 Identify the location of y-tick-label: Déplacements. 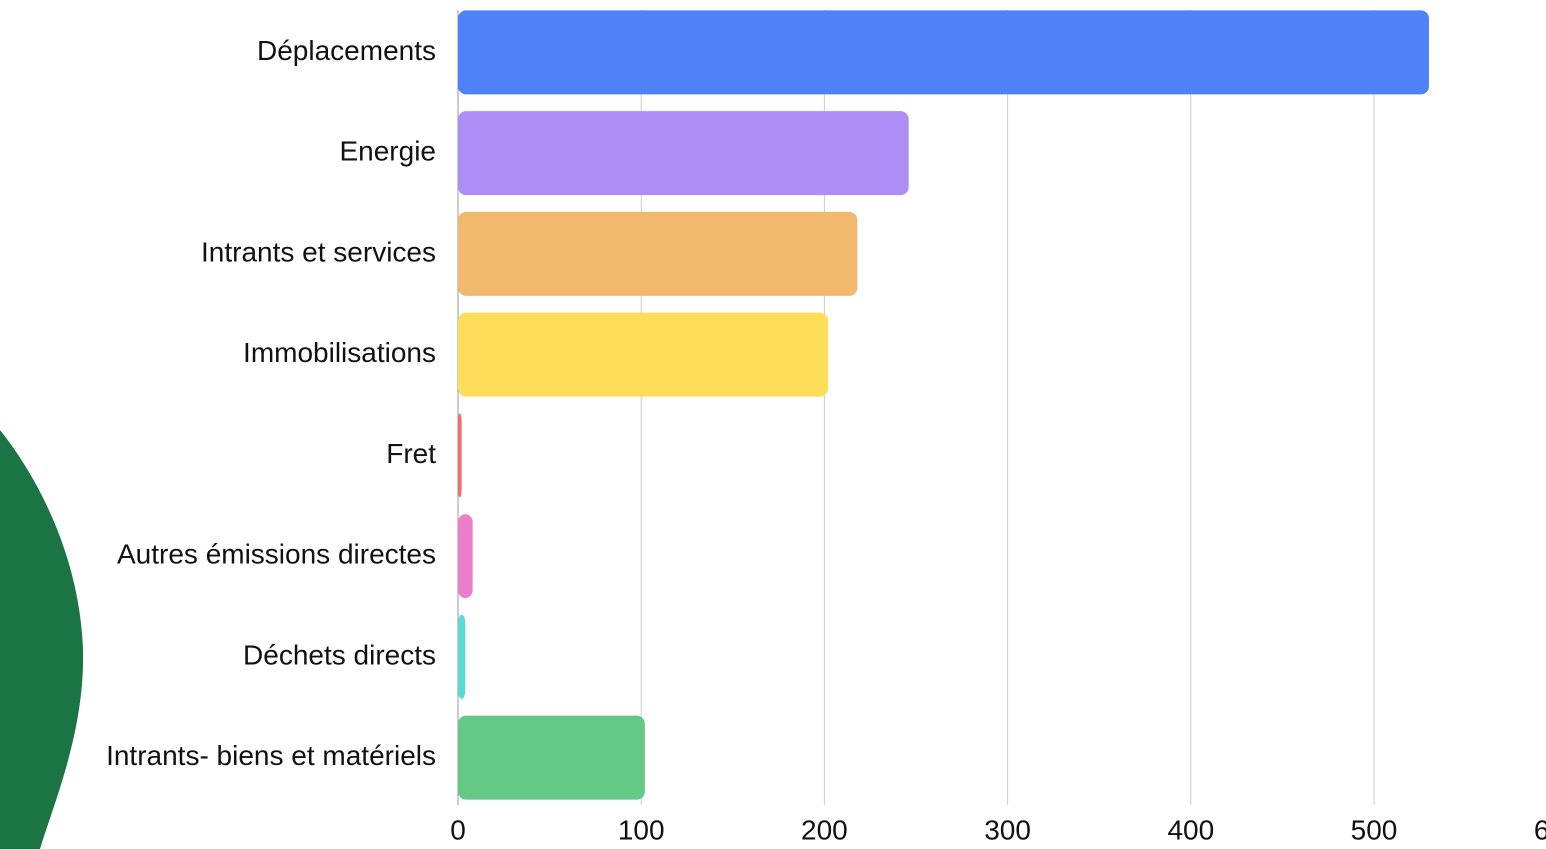
(346, 50).